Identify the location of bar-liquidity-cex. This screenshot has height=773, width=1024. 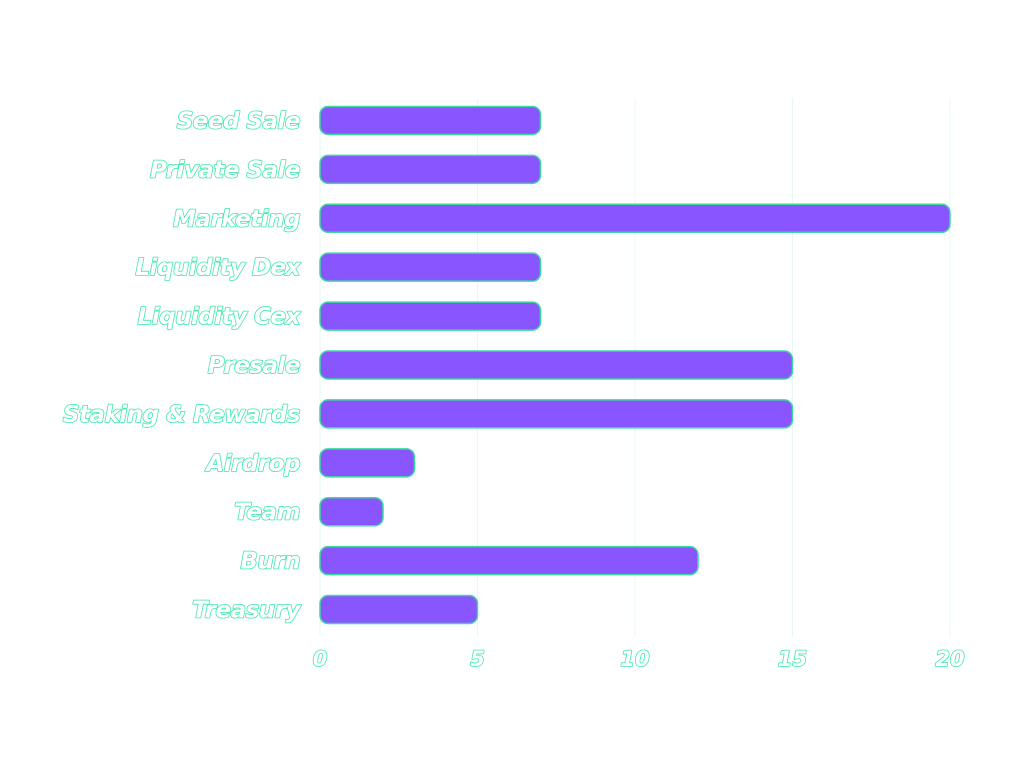
(430, 316).